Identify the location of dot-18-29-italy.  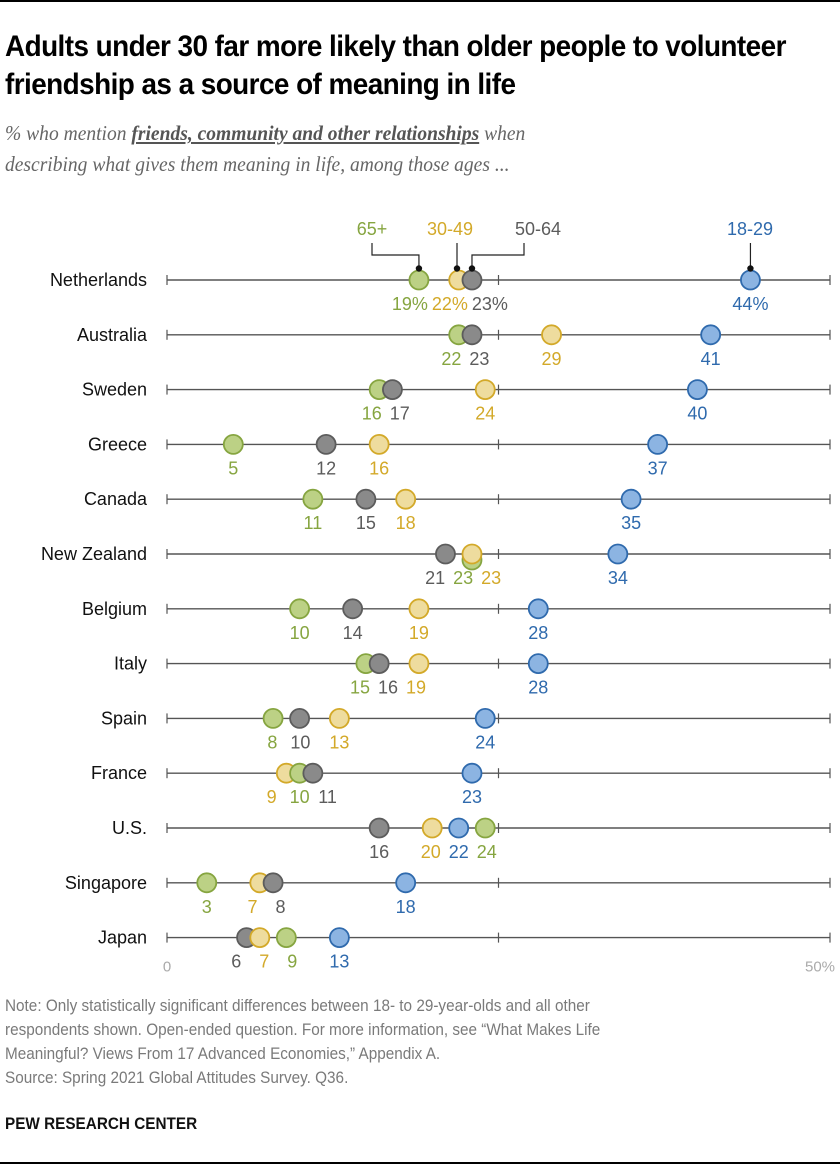
(538, 664).